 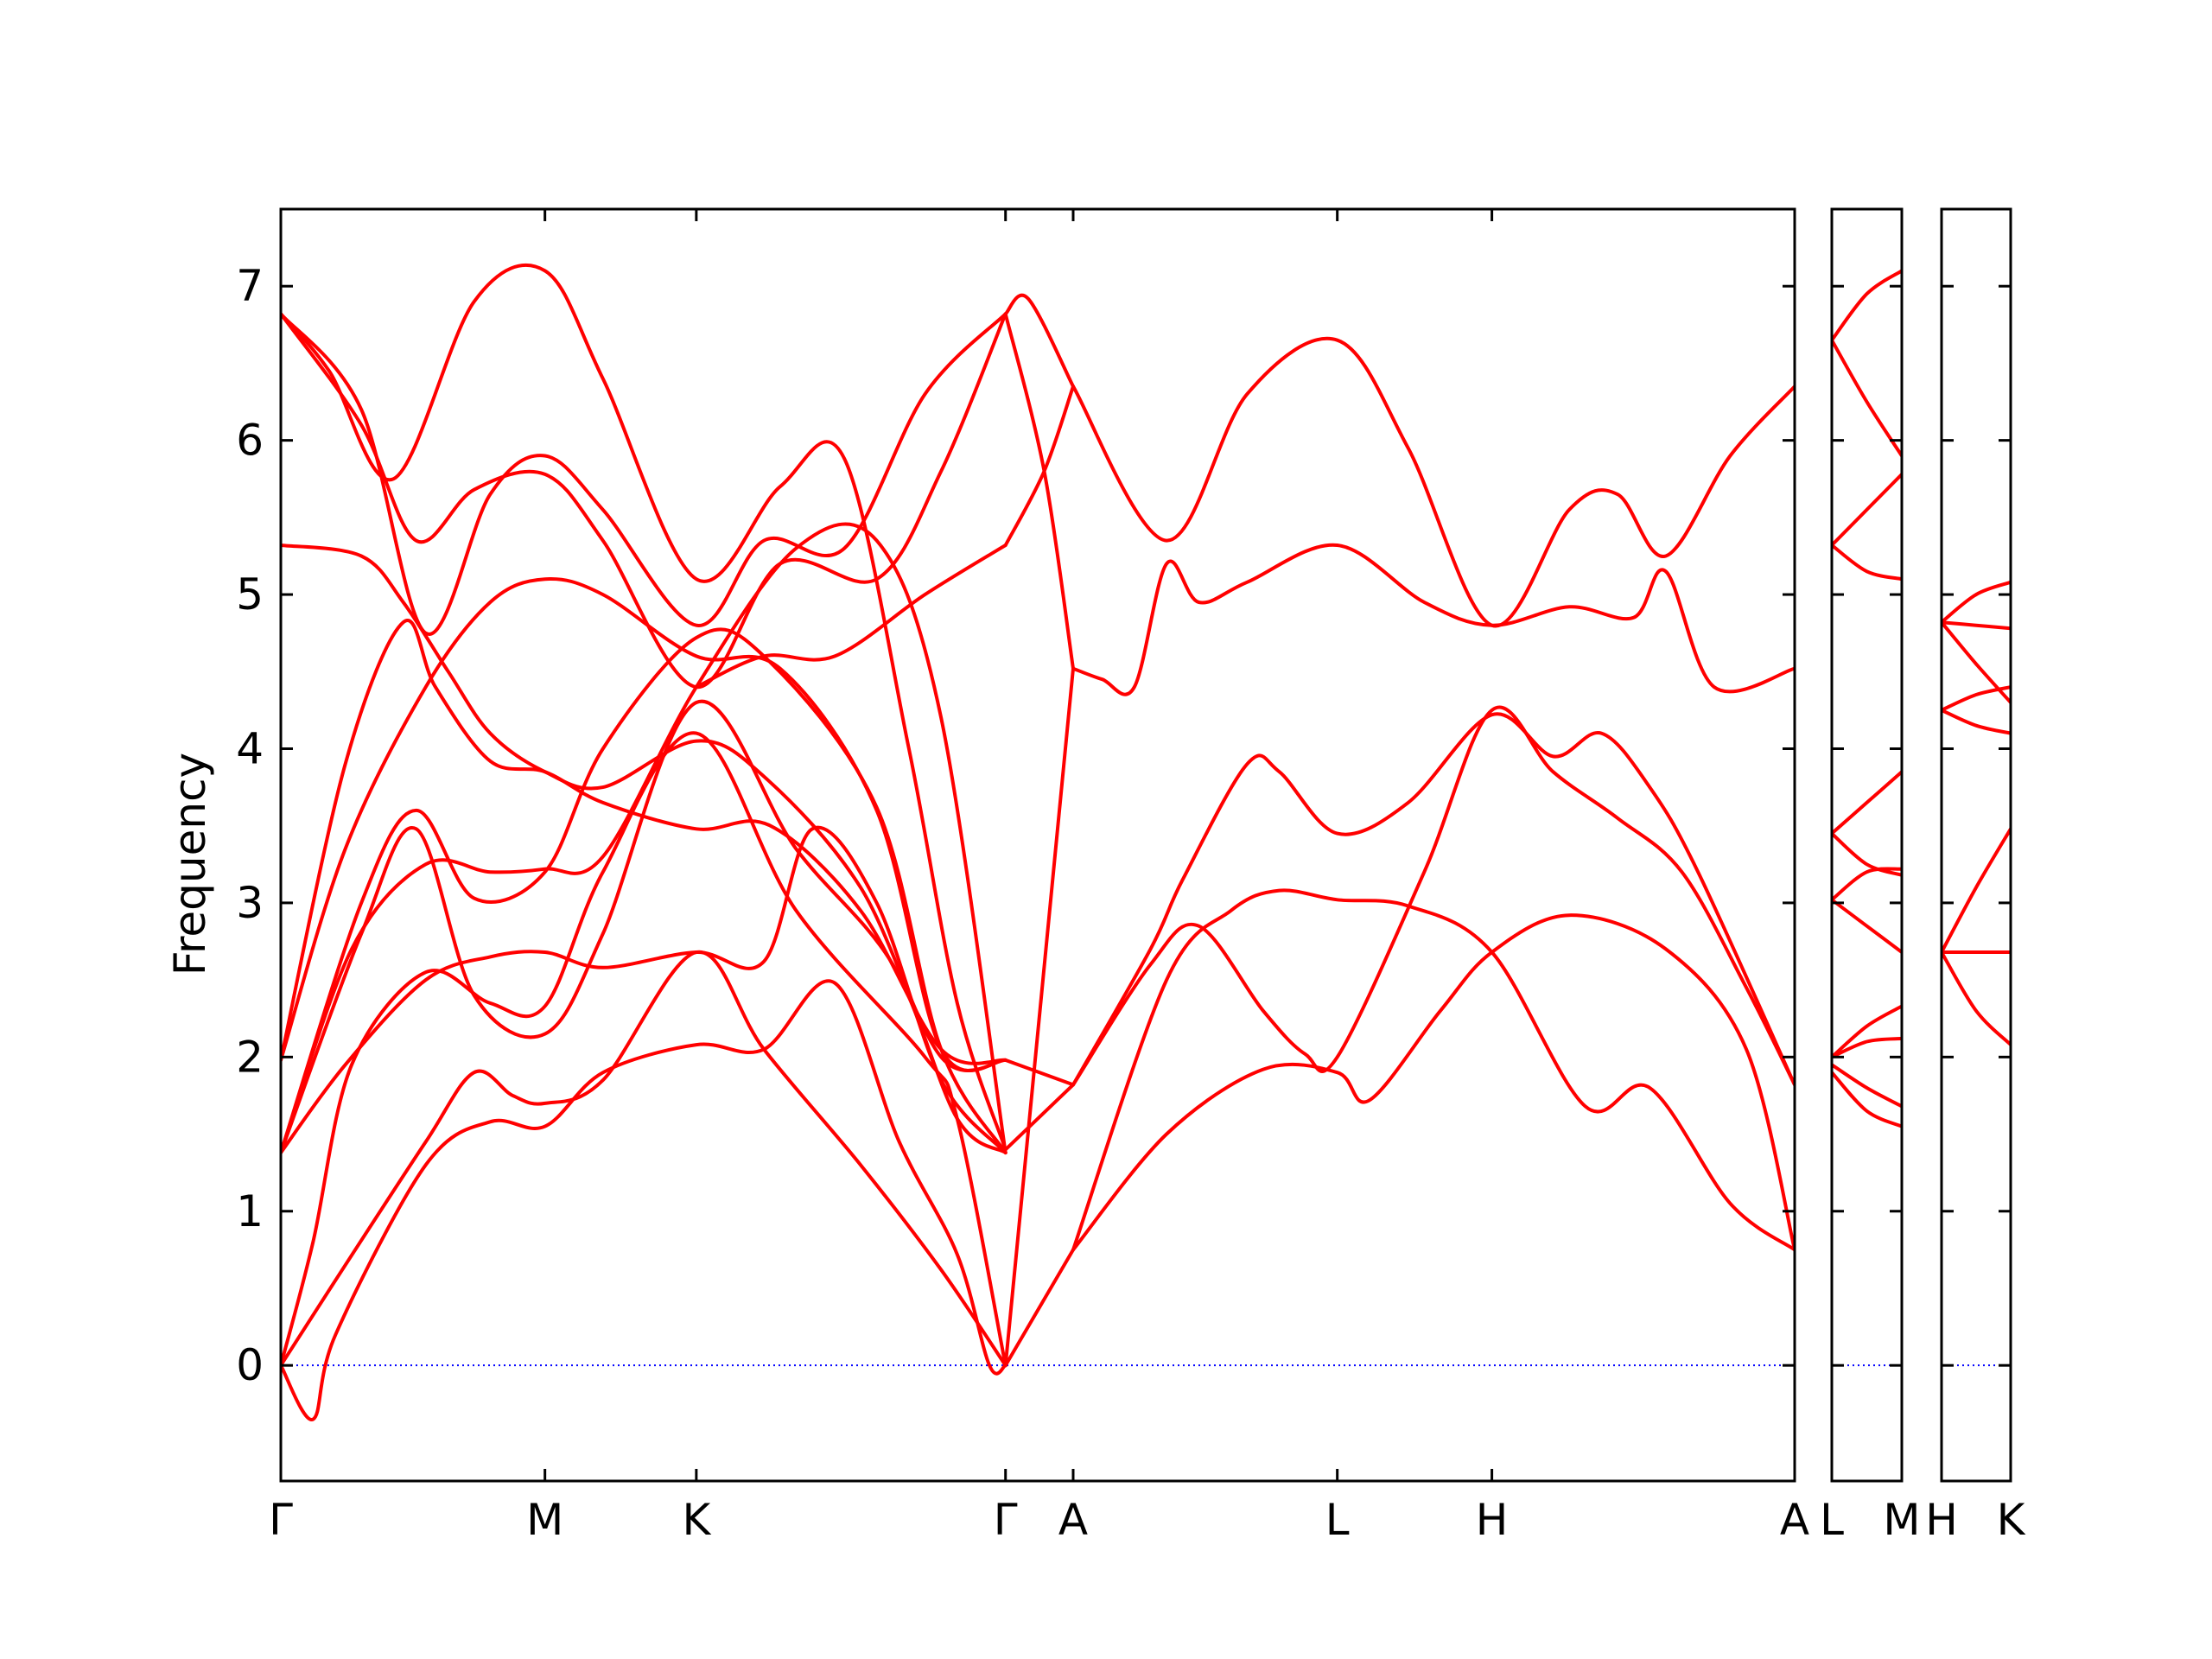 I want to click on y-tick-label: 6, so click(x=250, y=441).